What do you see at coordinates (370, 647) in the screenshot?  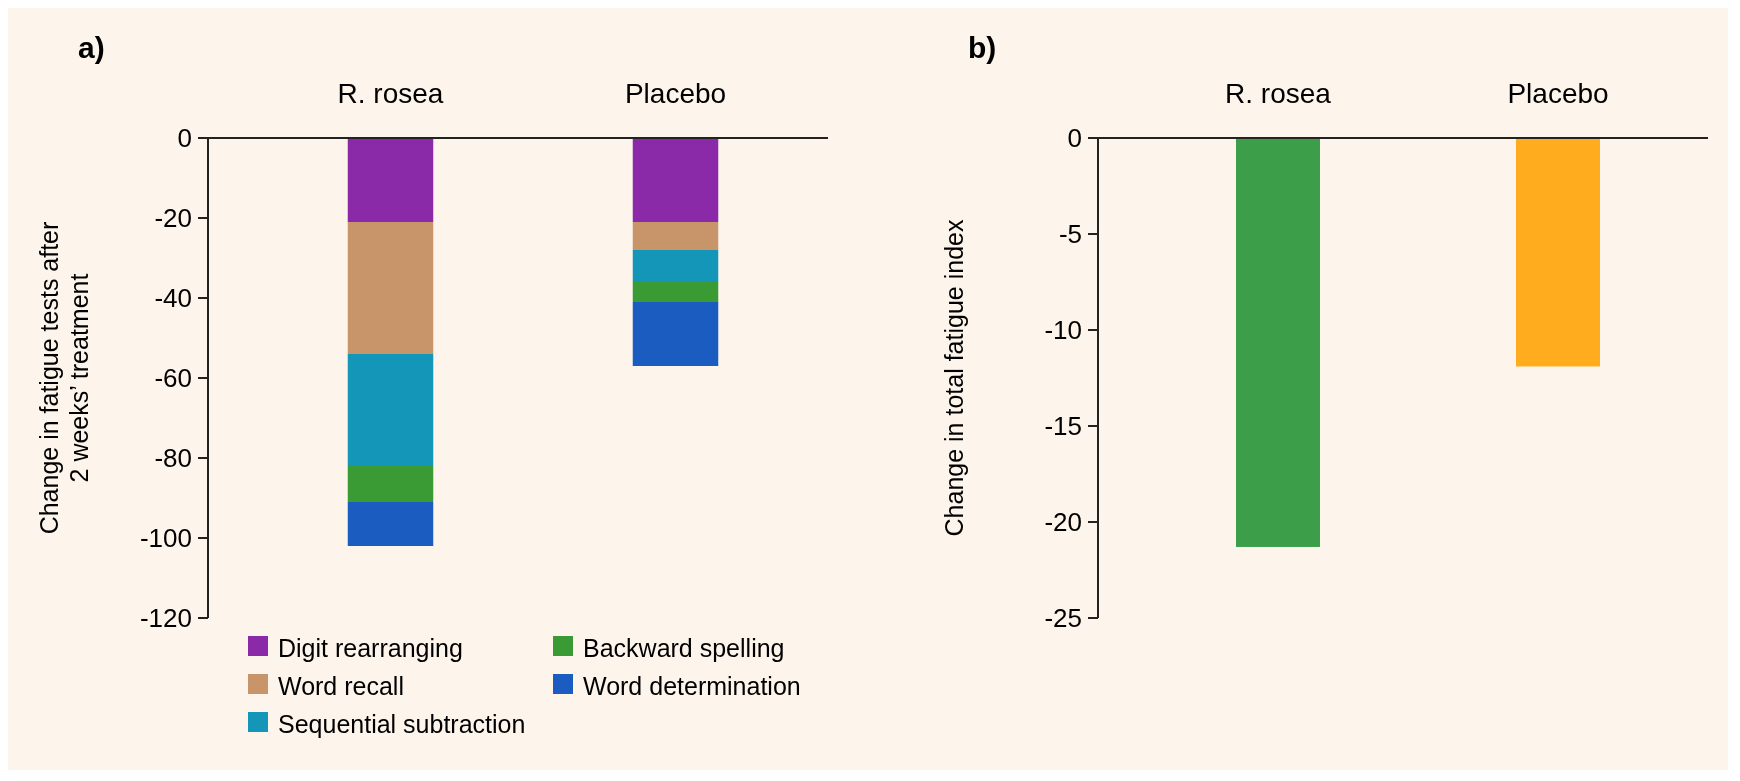 I see `legend-label: Digit rearranging` at bounding box center [370, 647].